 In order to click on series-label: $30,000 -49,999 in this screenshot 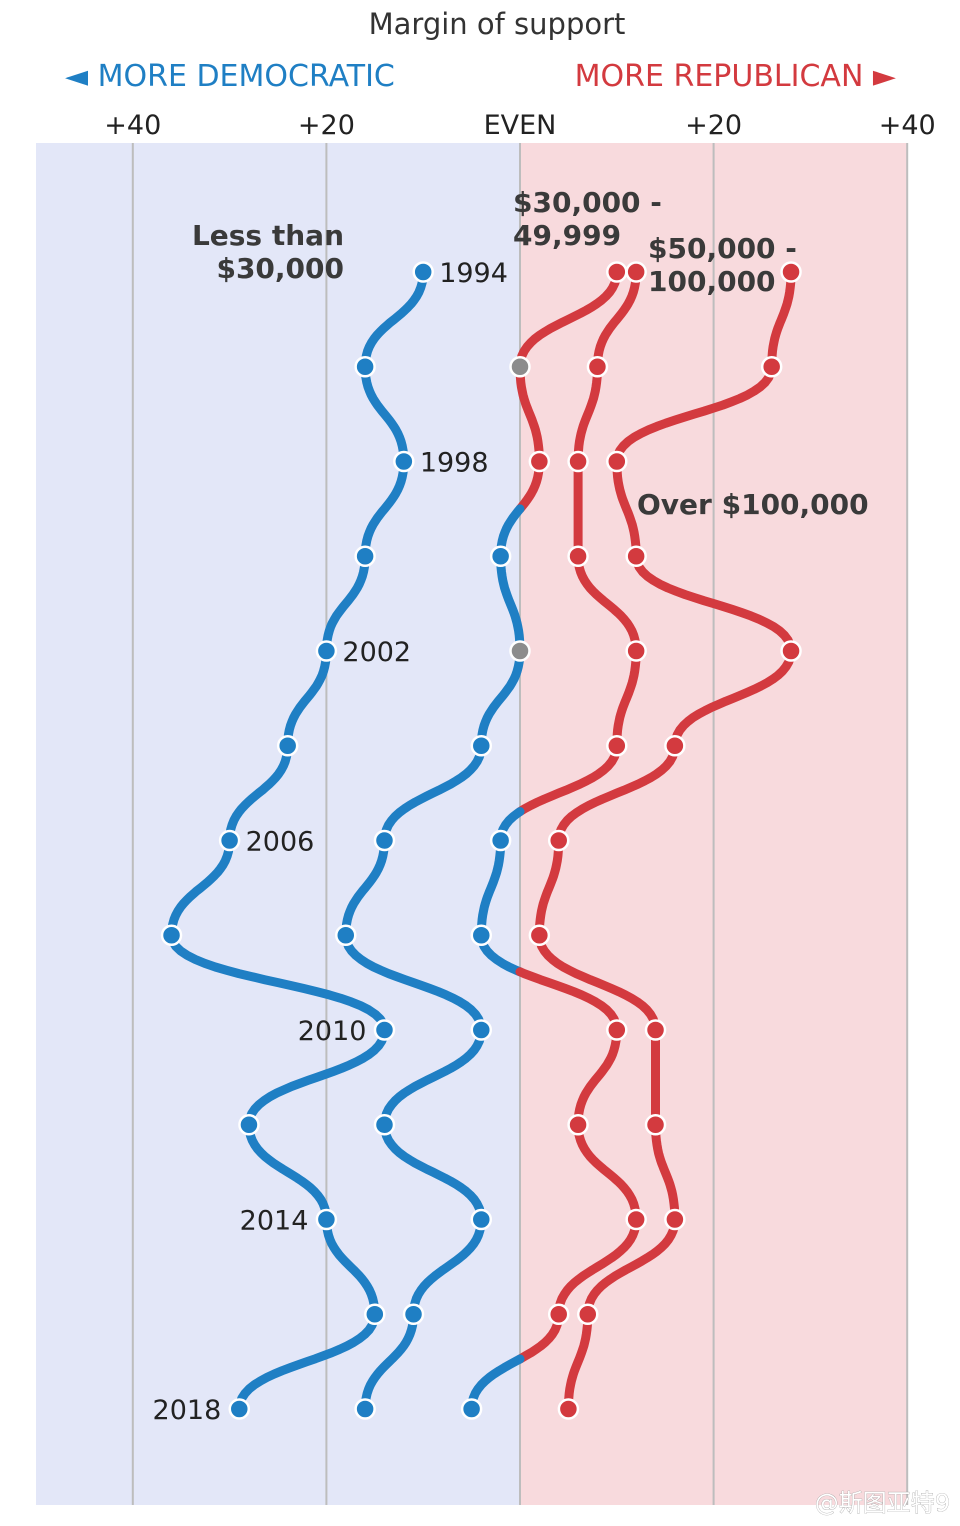, I will do `click(587, 219)`.